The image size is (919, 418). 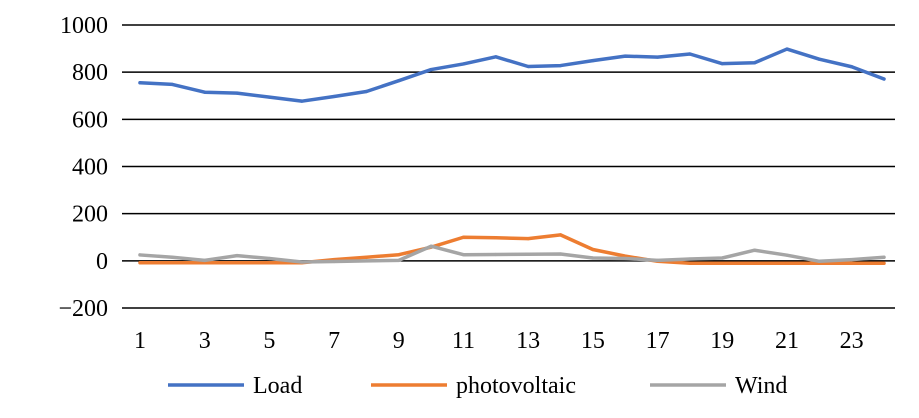 I want to click on y-tick-label: 200, so click(x=90, y=215).